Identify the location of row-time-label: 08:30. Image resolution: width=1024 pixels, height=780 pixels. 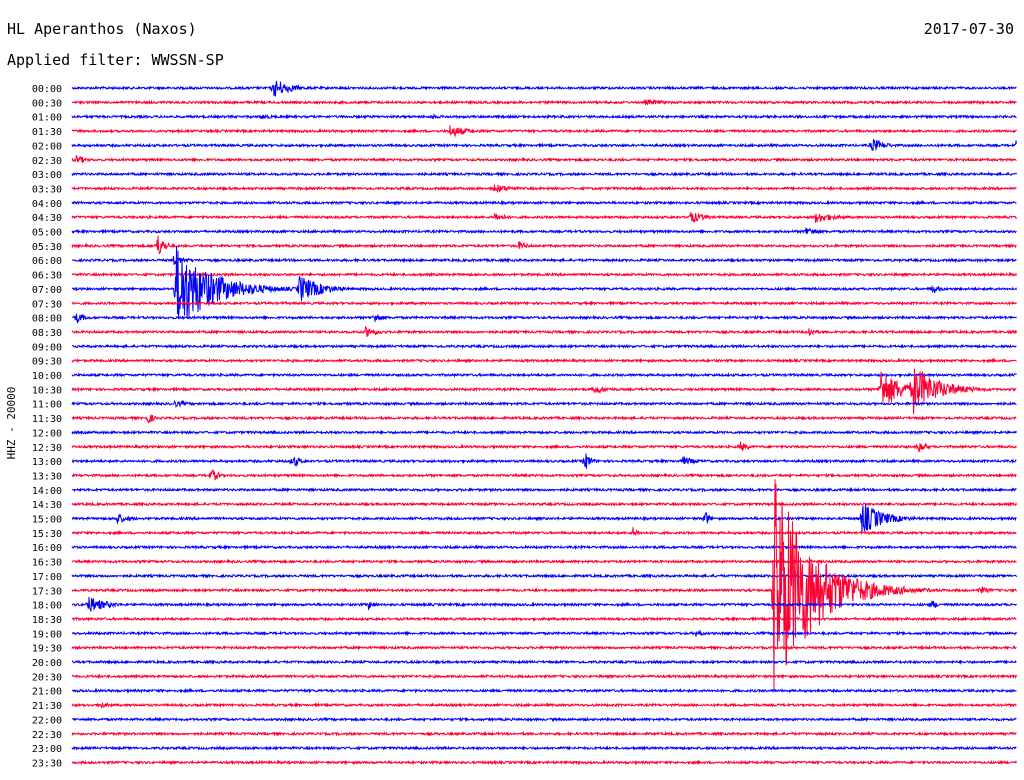
(47, 333).